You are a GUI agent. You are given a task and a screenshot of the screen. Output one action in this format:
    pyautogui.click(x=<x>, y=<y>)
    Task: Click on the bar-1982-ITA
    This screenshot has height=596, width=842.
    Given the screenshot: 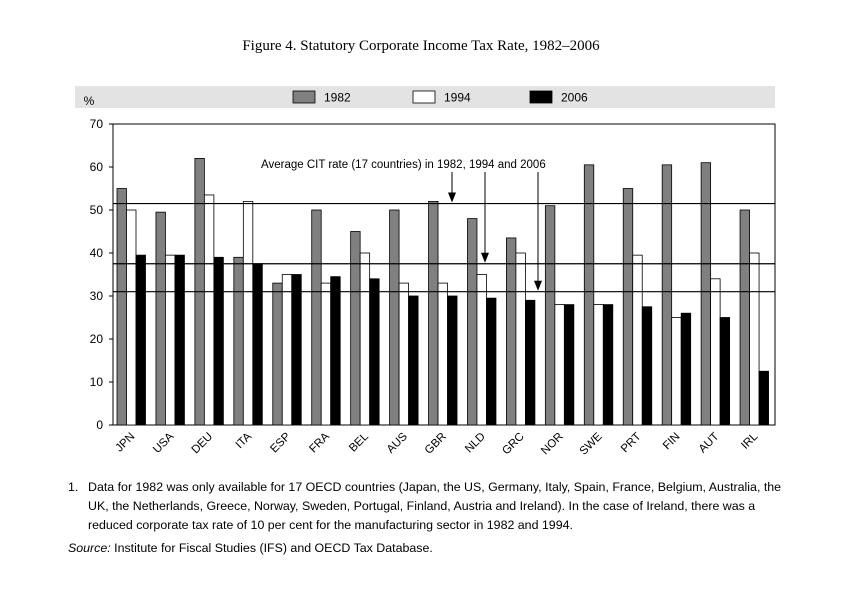 What is the action you would take?
    pyautogui.click(x=238, y=341)
    